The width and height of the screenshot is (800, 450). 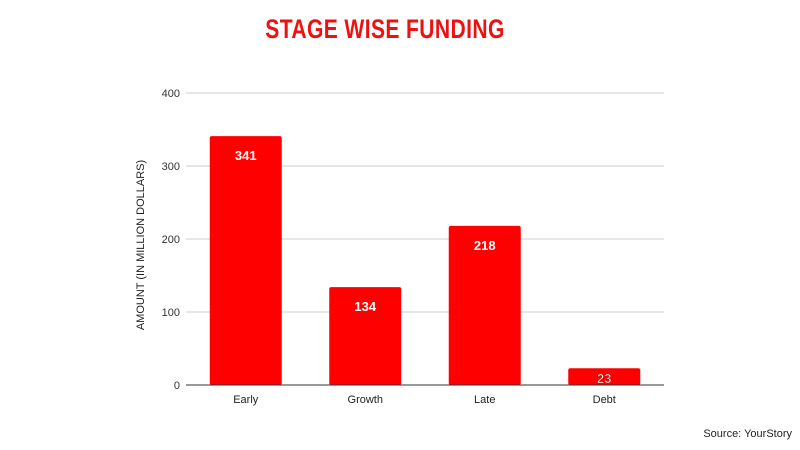 I want to click on bar-debt, so click(x=604, y=376).